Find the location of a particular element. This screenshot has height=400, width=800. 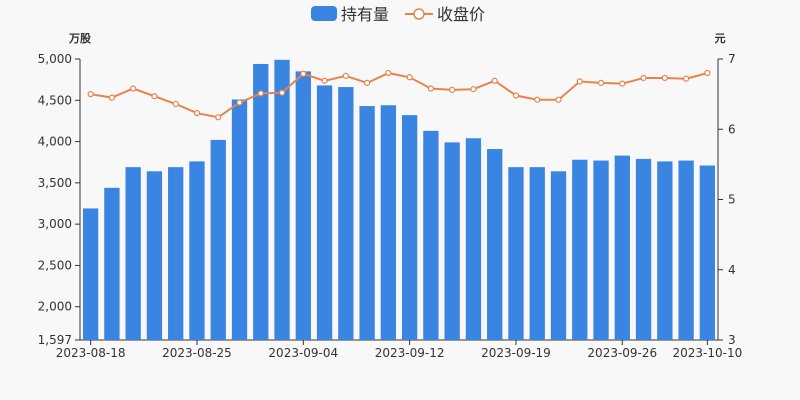

x-tick-label: 2023-09-26 is located at coordinates (622, 353).